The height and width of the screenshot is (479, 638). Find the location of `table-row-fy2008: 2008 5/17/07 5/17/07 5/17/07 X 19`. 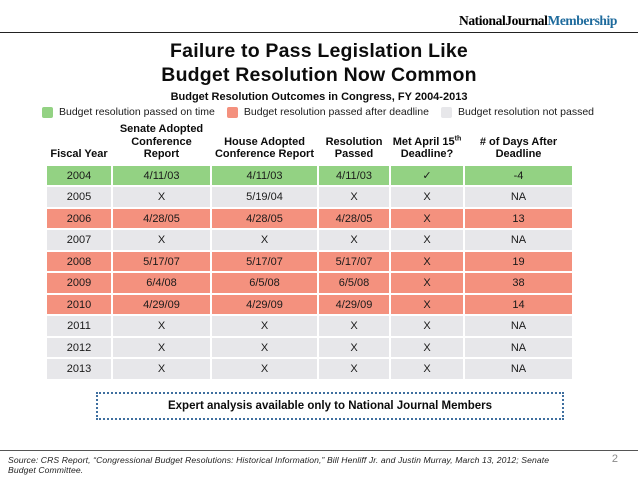

table-row-fy2008: 2008 5/17/07 5/17/07 5/17/07 X 19 is located at coordinates (309, 261).